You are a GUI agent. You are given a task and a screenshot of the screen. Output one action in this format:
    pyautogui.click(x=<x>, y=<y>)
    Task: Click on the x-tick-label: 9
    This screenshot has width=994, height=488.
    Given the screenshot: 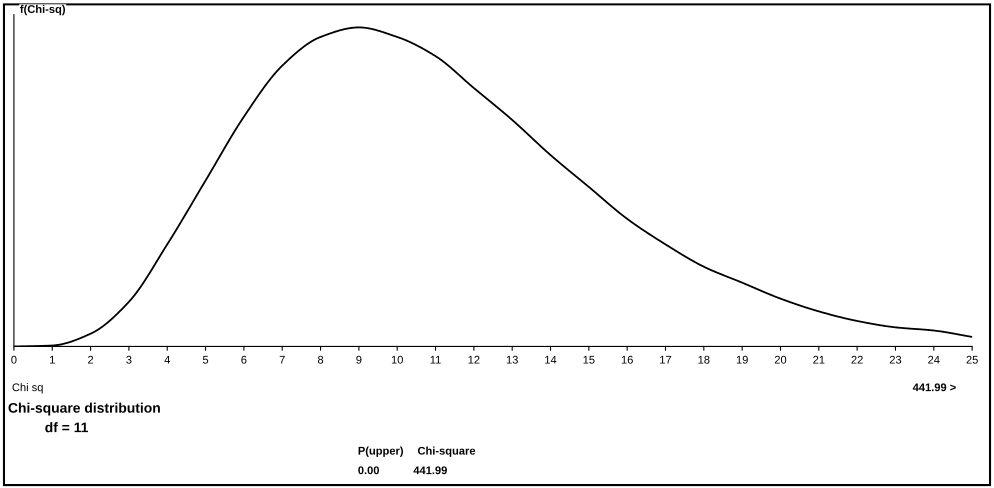 What is the action you would take?
    pyautogui.click(x=359, y=360)
    